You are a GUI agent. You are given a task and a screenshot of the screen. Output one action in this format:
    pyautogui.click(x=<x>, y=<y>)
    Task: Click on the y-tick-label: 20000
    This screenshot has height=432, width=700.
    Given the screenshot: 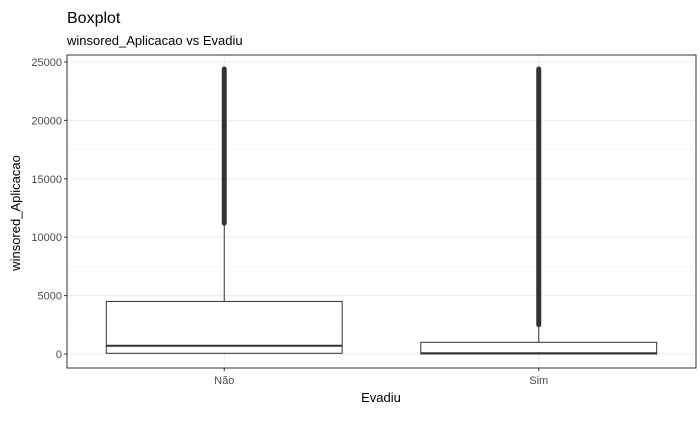 What is the action you would take?
    pyautogui.click(x=46, y=121)
    